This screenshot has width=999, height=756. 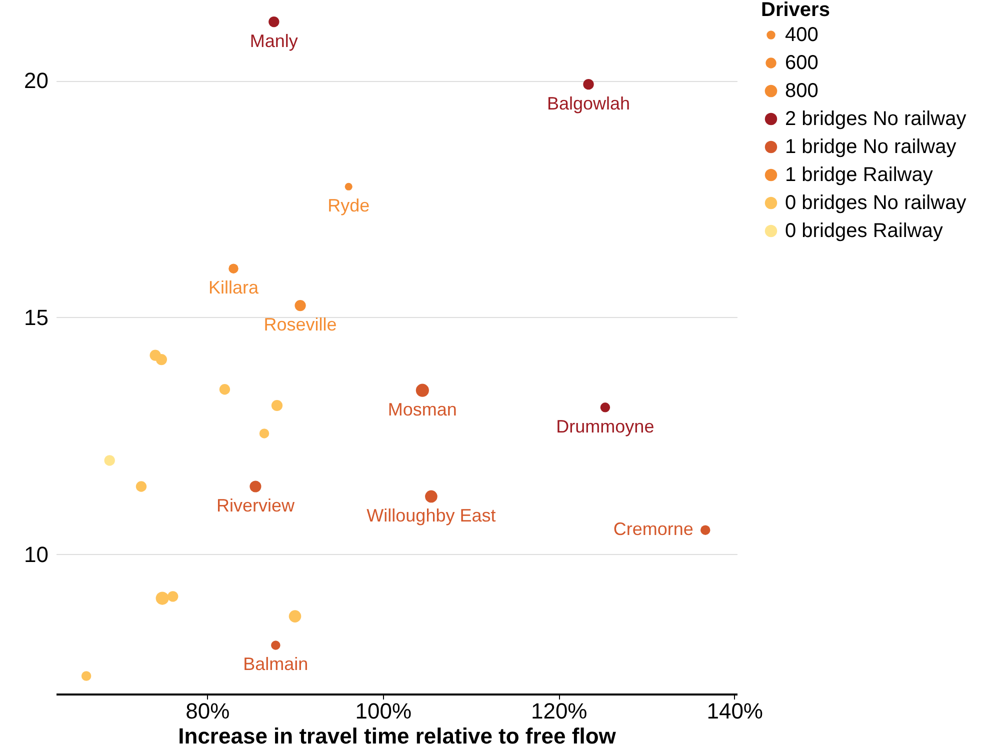 I want to click on annotation: Mosman, so click(x=422, y=409).